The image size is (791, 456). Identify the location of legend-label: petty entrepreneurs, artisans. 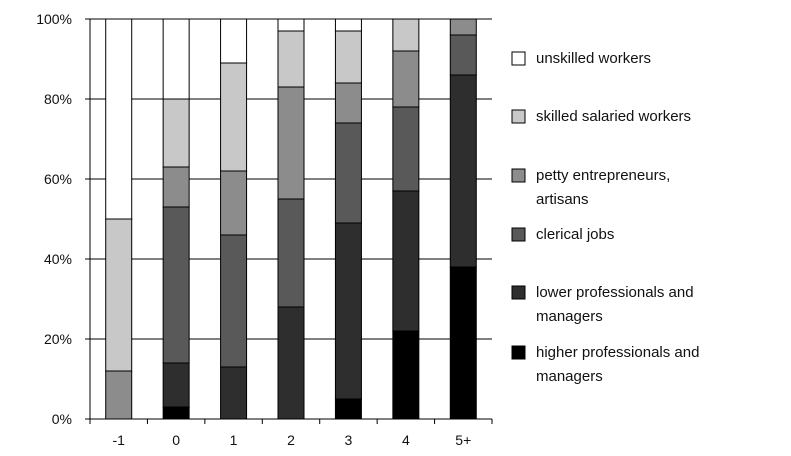
(603, 187).